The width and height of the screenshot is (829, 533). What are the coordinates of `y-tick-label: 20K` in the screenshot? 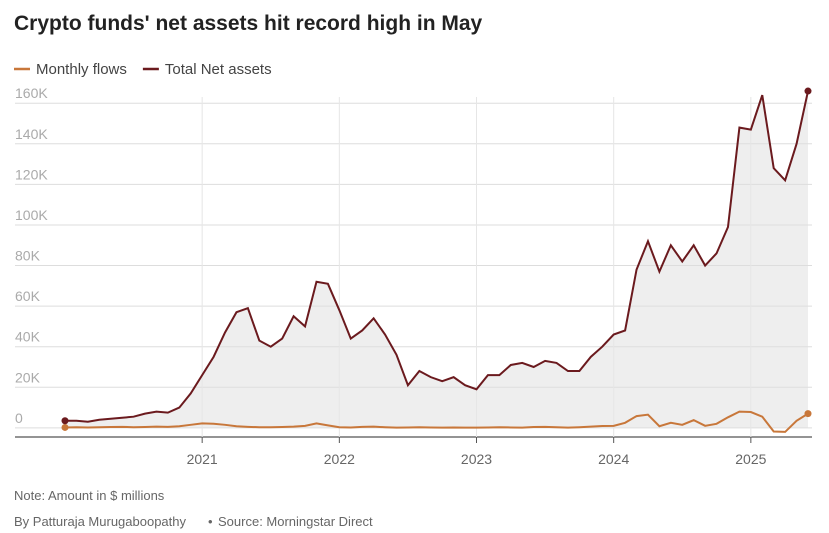 It's located at (28, 377).